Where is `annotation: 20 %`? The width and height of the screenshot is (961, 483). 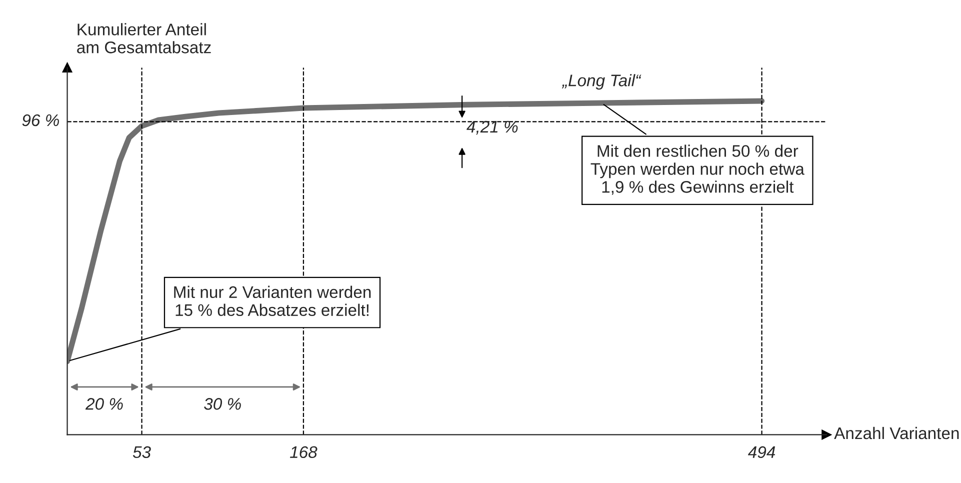 annotation: 20 % is located at coordinates (104, 404).